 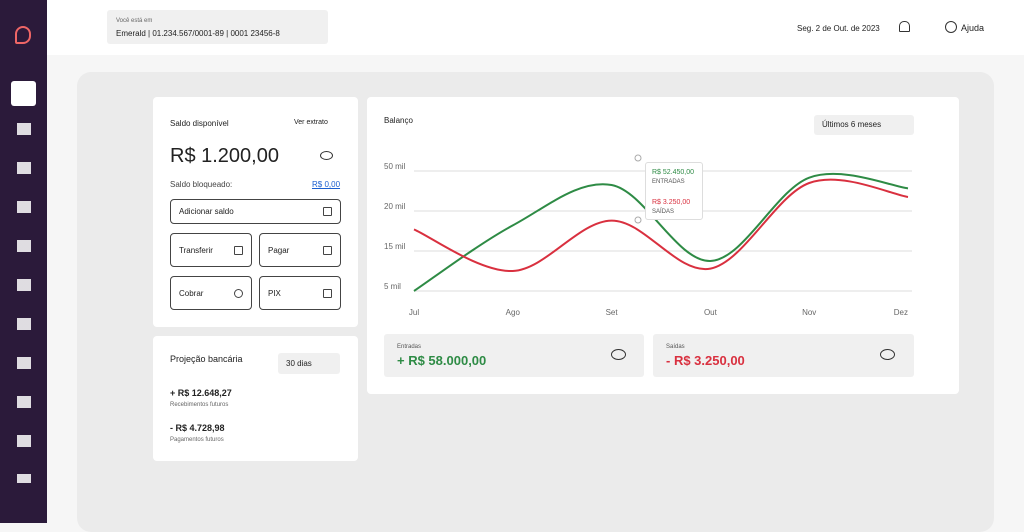 What do you see at coordinates (191, 293) in the screenshot?
I see `label: Cobrar` at bounding box center [191, 293].